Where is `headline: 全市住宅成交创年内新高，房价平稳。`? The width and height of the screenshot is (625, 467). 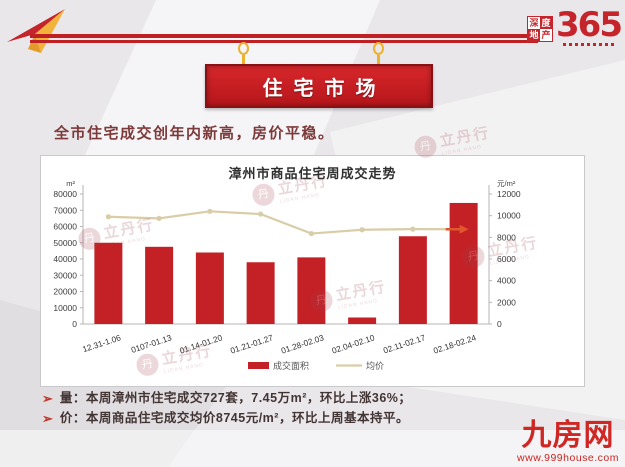 headline: 全市住宅成交创年内新高，房价平稳。 is located at coordinates (194, 134).